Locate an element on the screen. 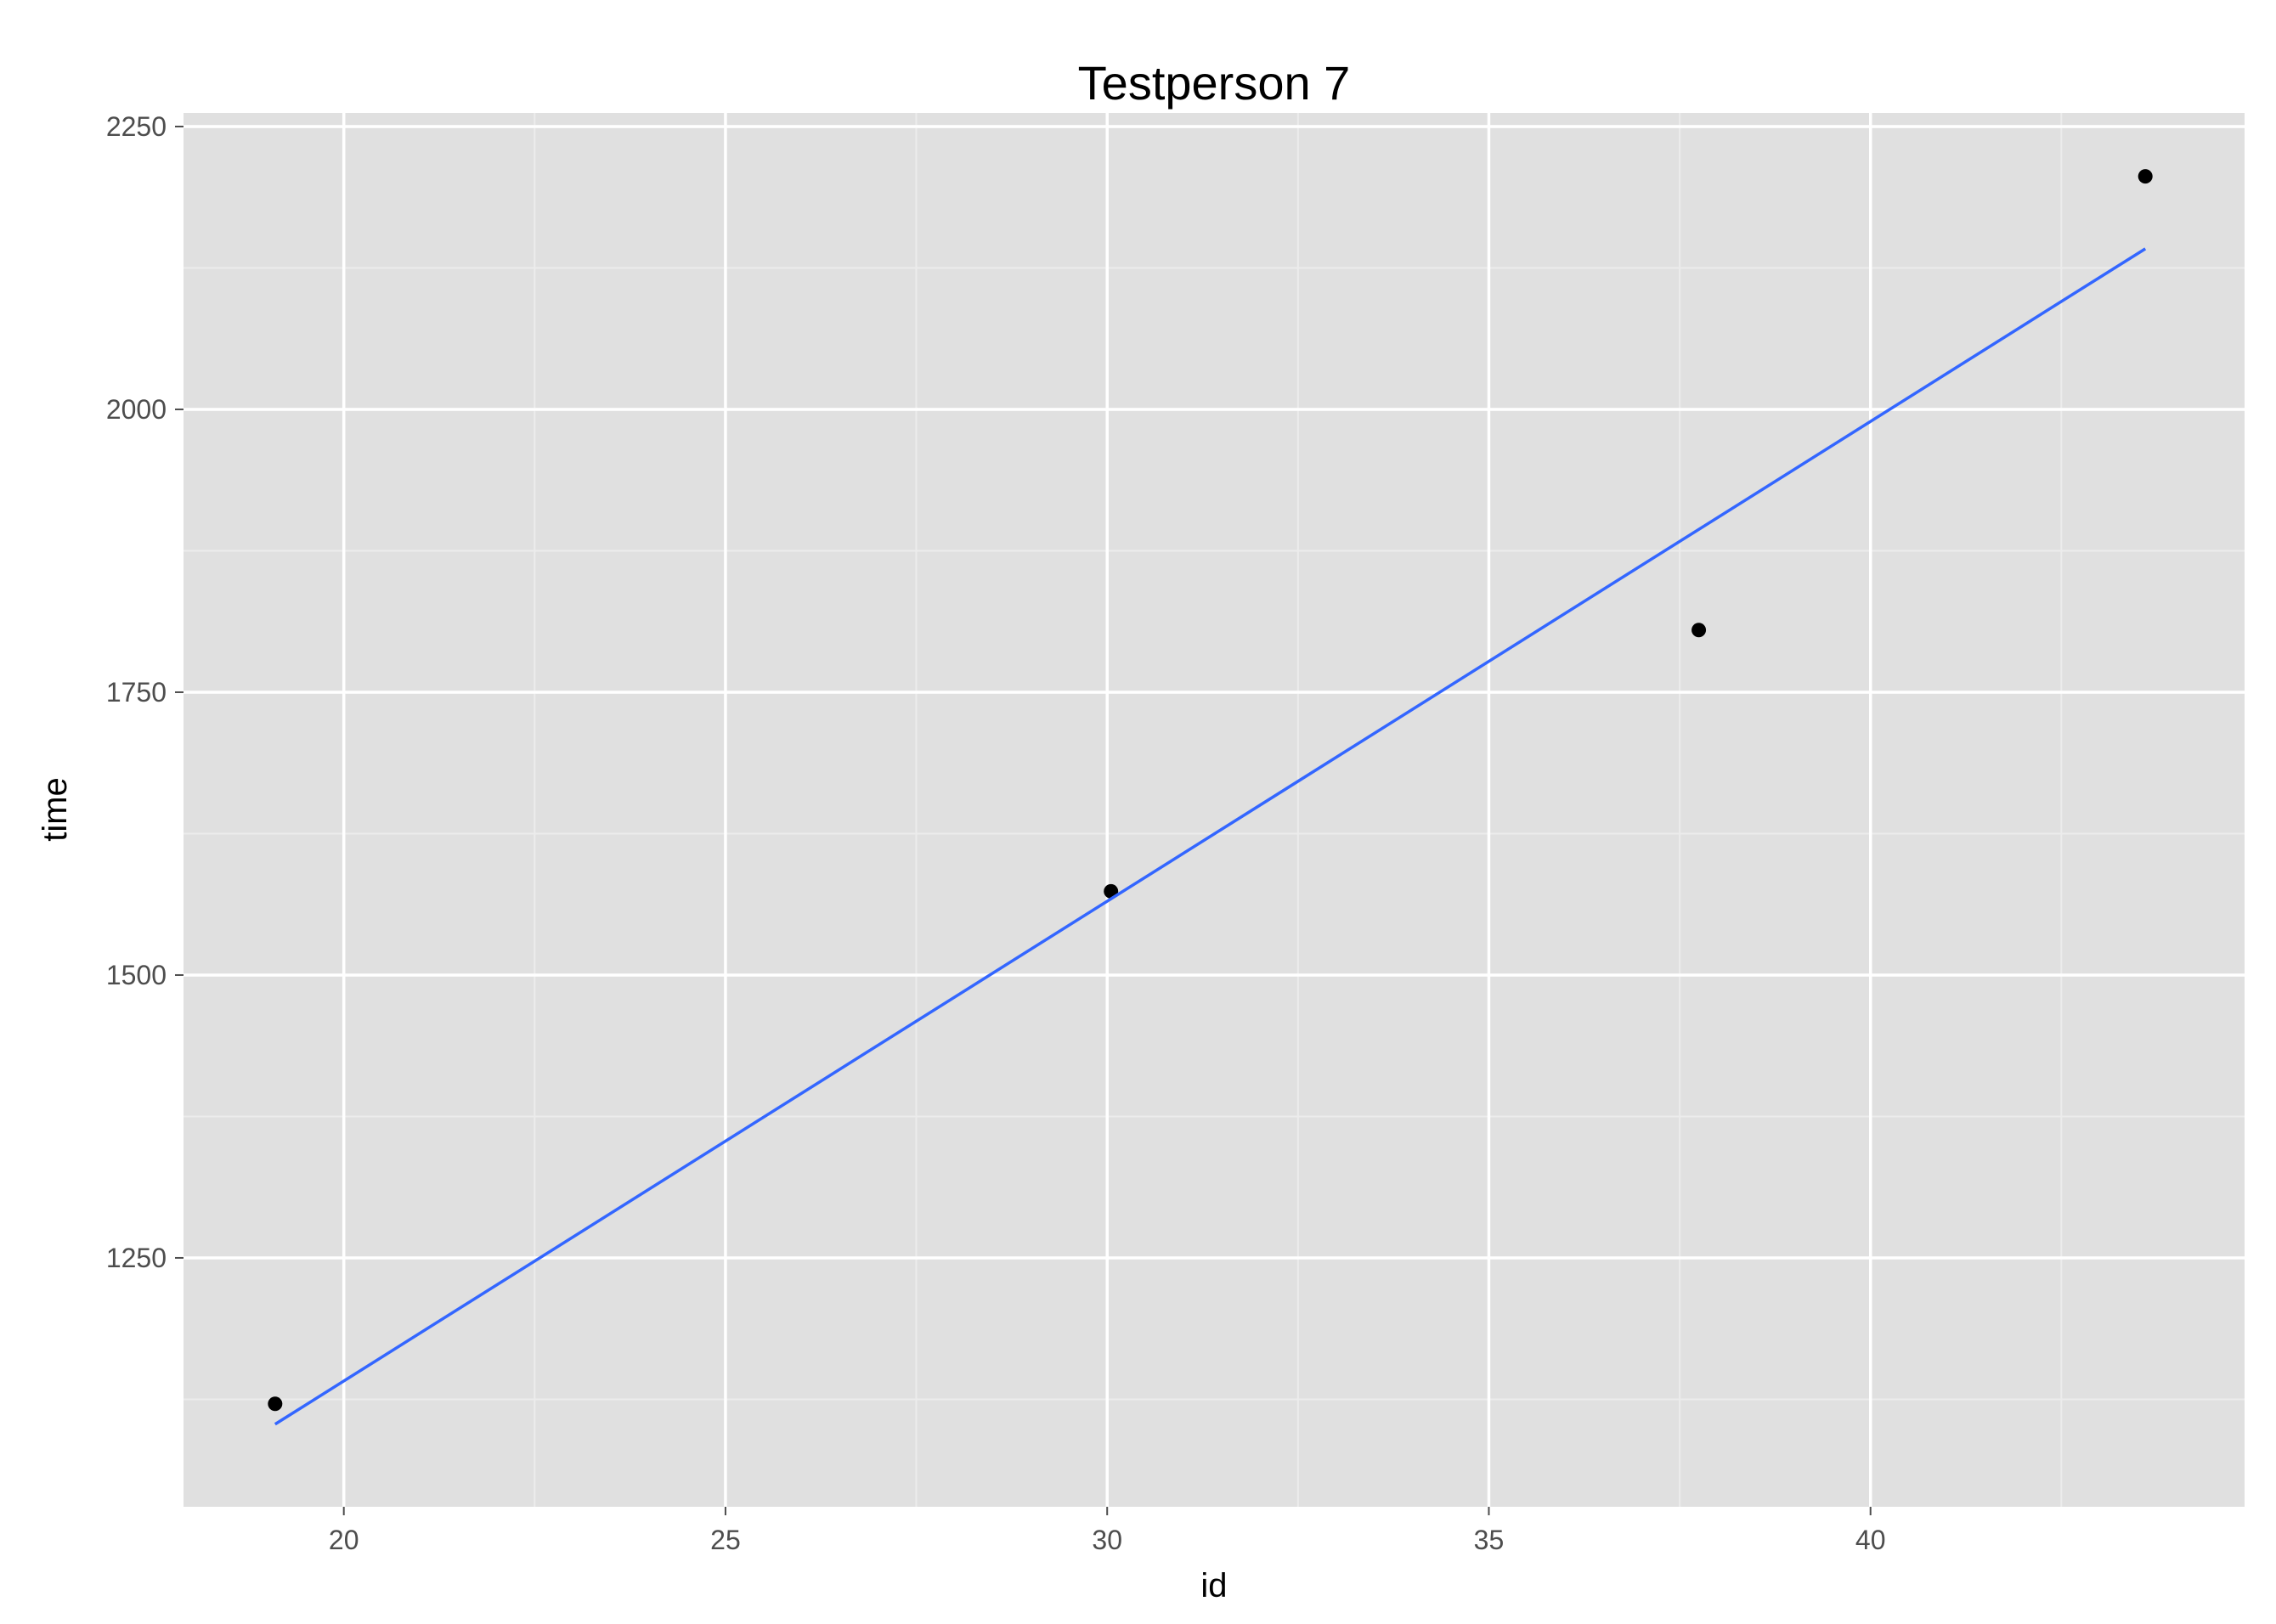 This screenshot has width=2276, height=1624. x-axis-title: id is located at coordinates (1213, 1586).